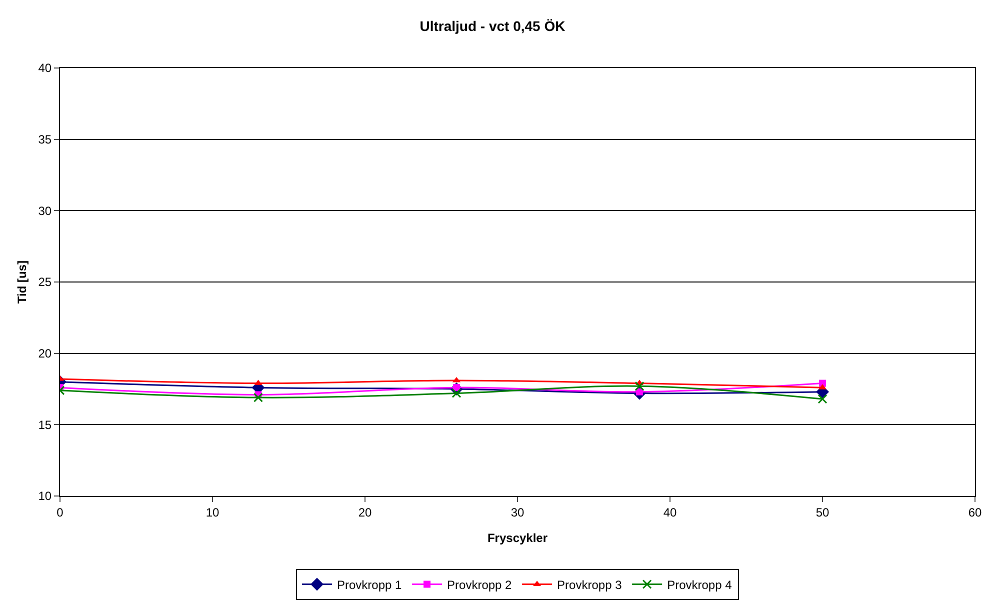  What do you see at coordinates (45, 139) in the screenshot?
I see `y-tick-label: 35` at bounding box center [45, 139].